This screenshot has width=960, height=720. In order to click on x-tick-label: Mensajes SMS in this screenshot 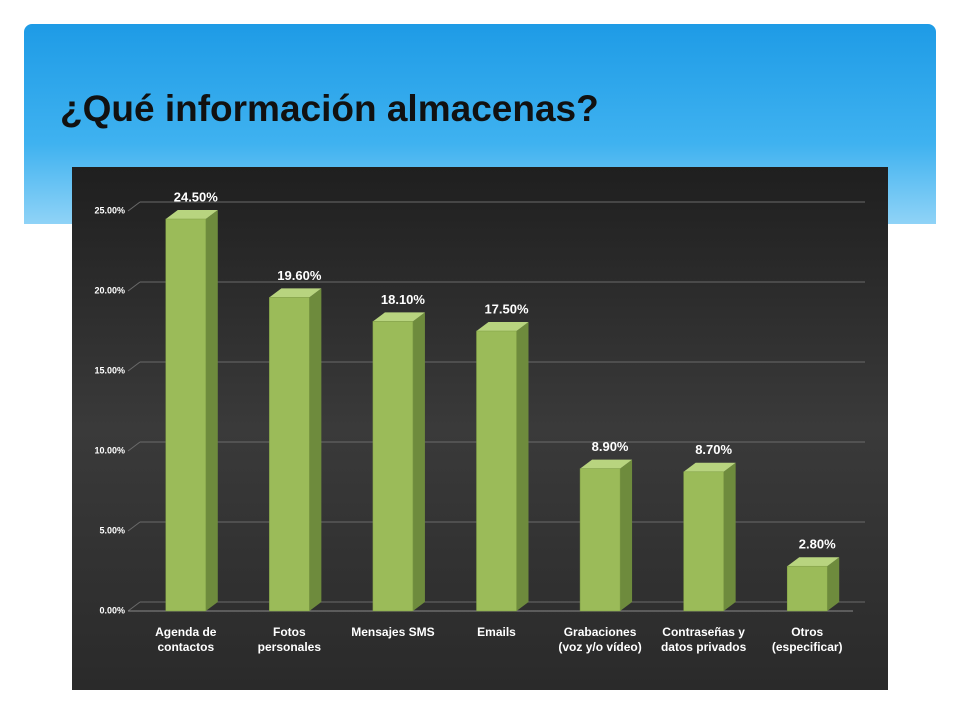, I will do `click(393, 632)`.